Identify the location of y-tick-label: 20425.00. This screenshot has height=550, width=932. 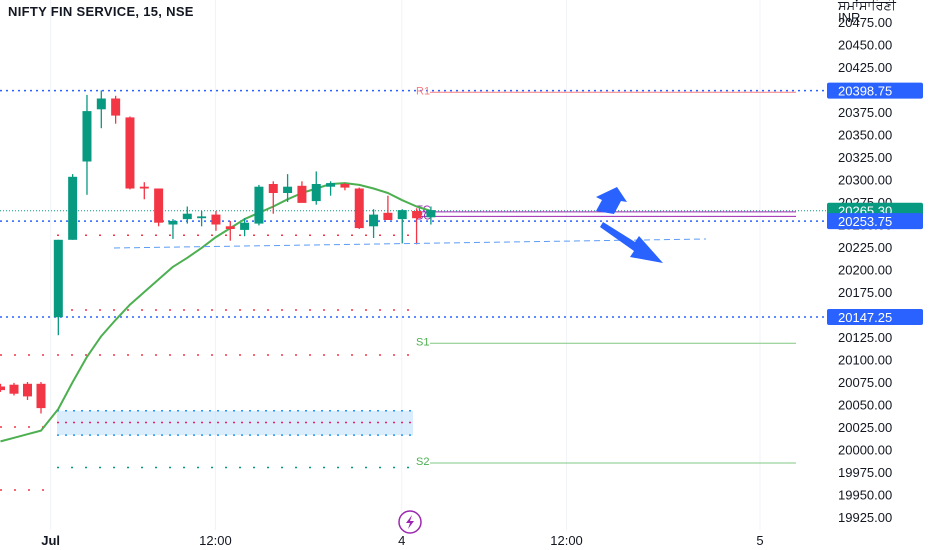
(865, 67).